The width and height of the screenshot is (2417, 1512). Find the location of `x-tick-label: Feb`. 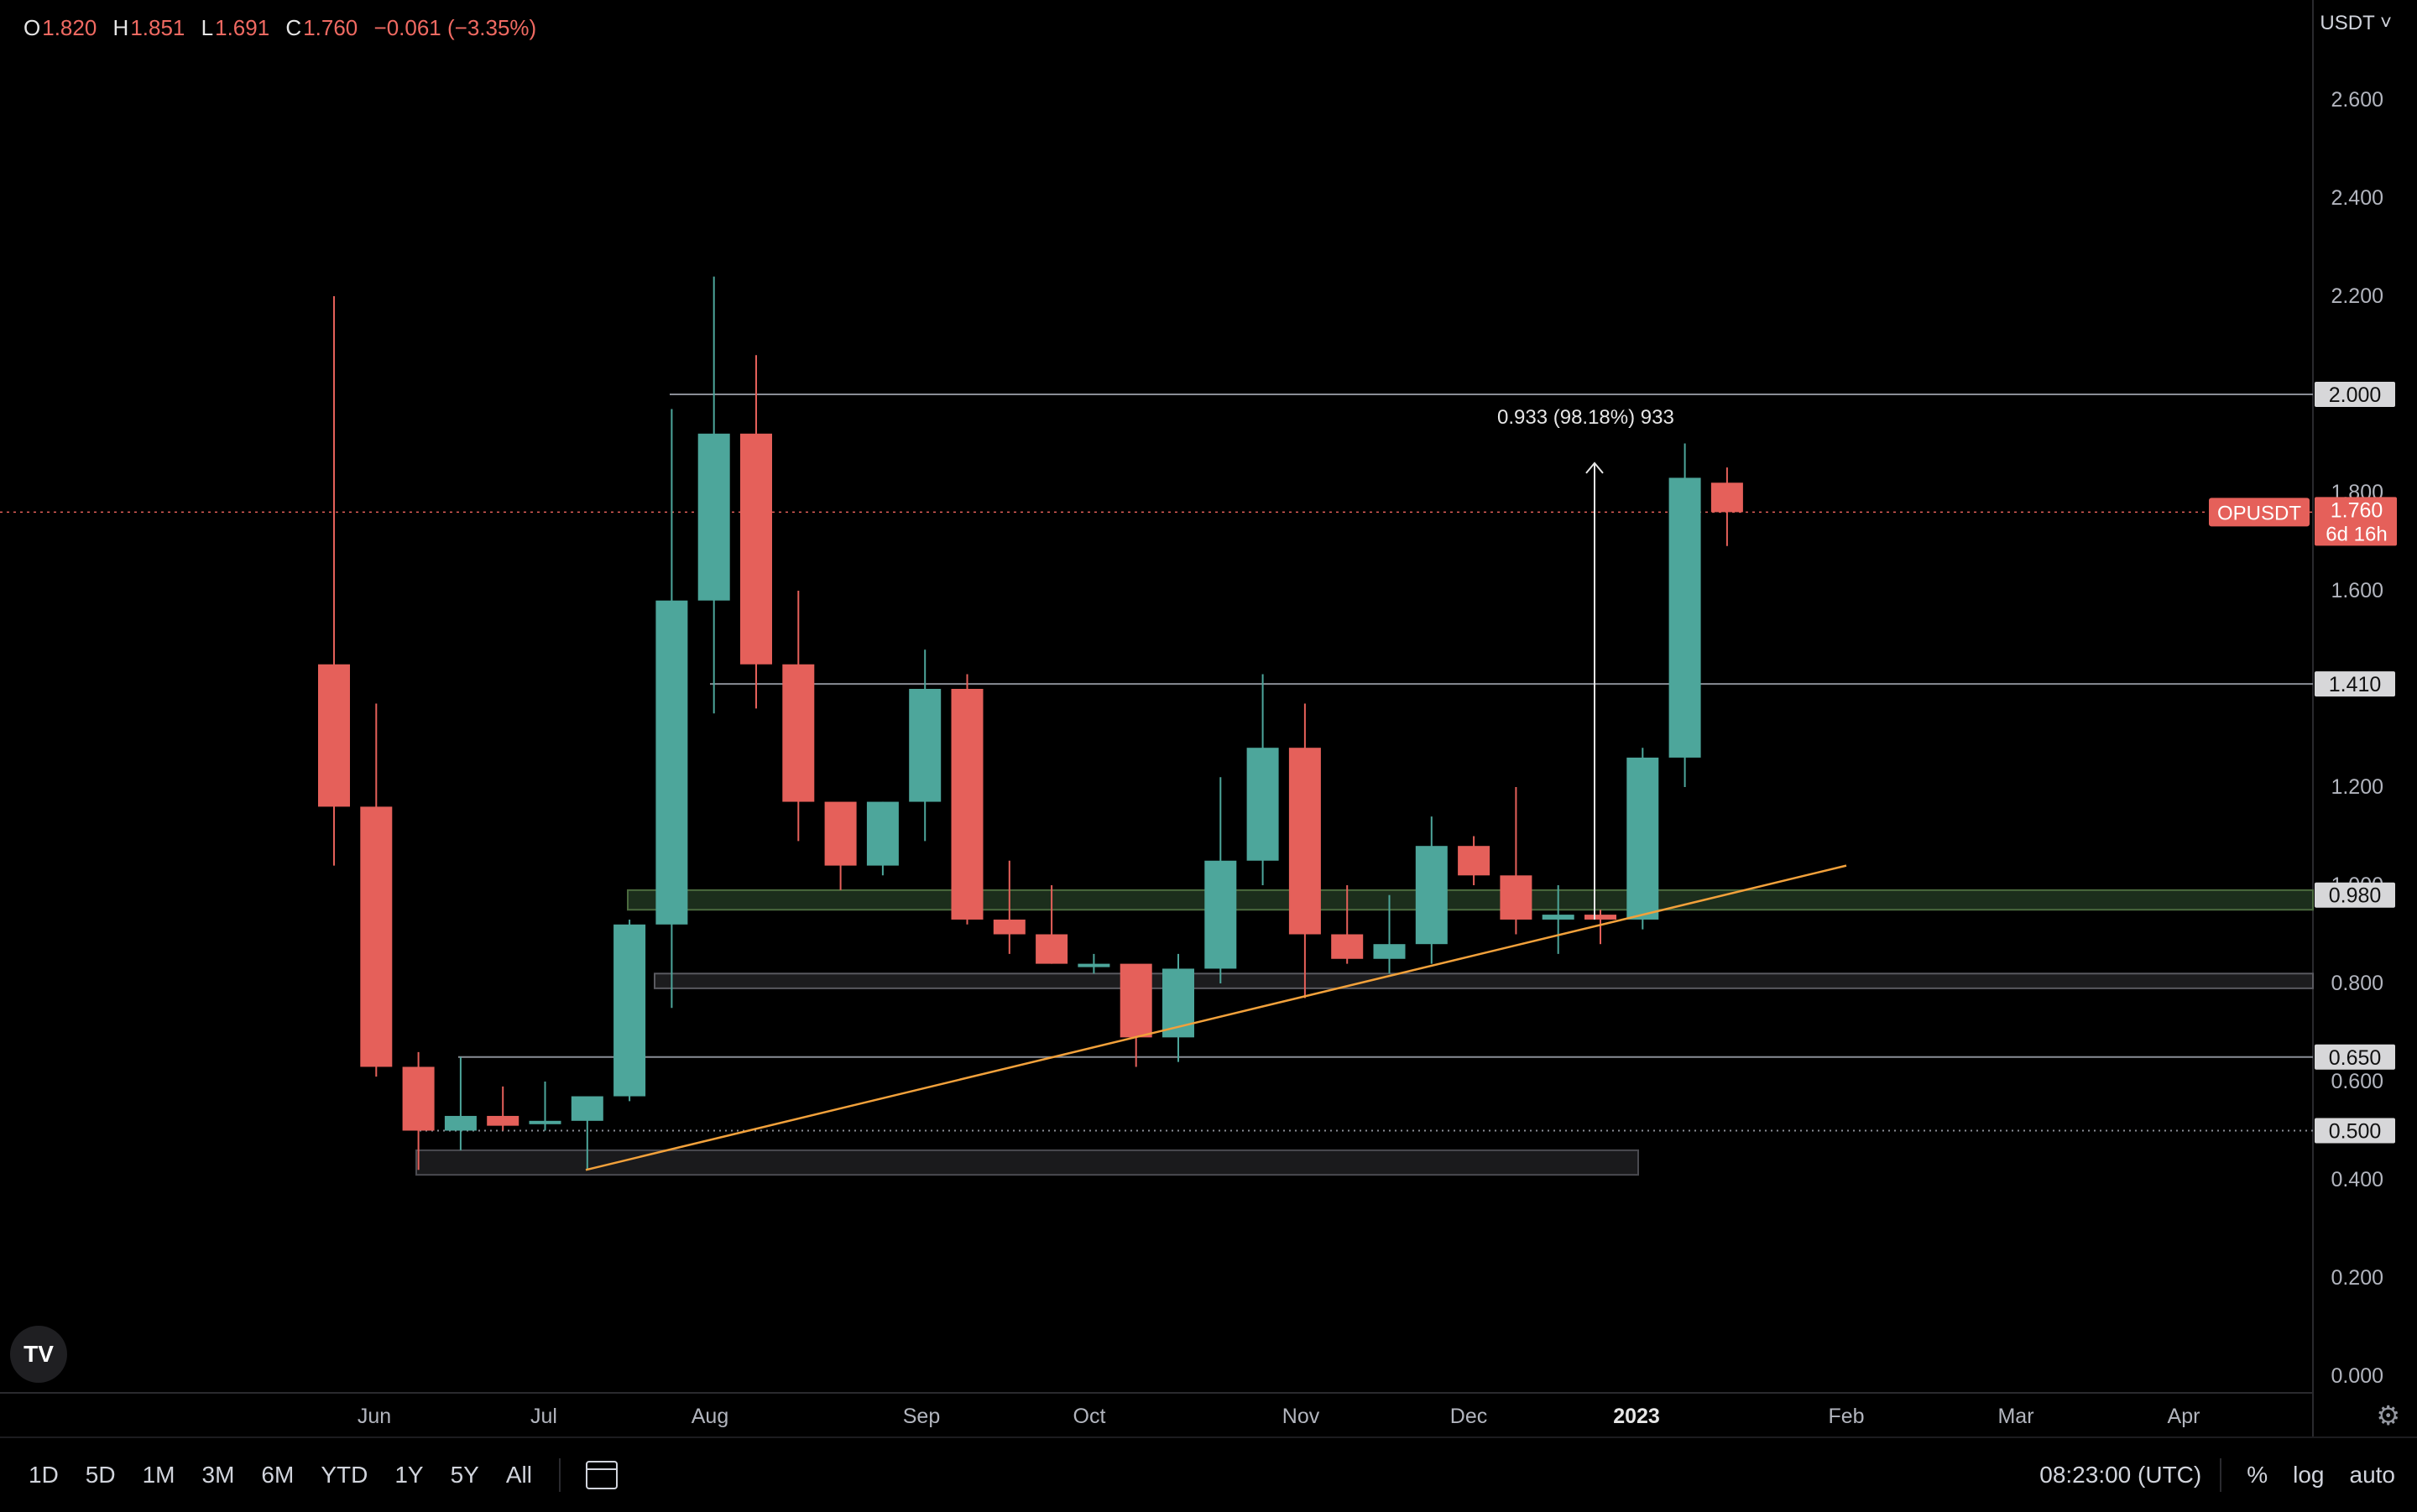

x-tick-label: Feb is located at coordinates (1846, 1416).